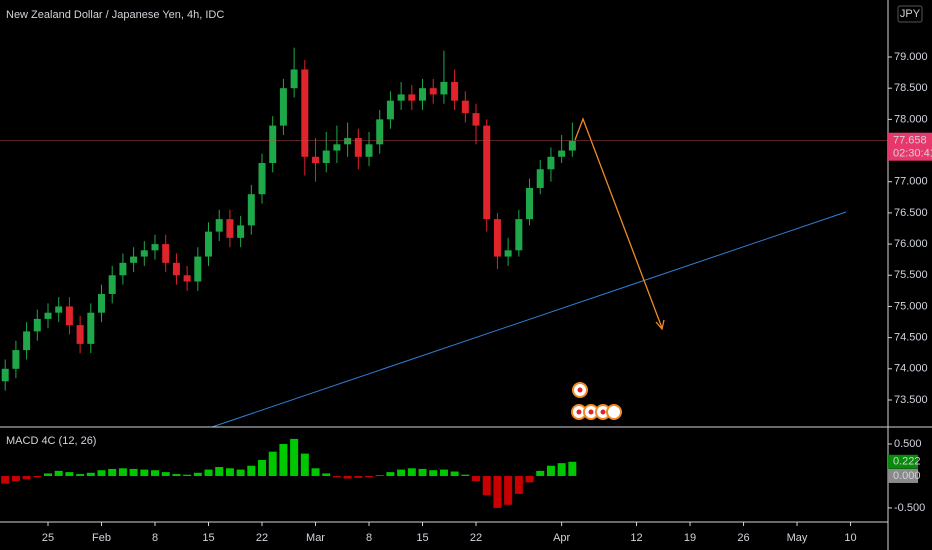 The height and width of the screenshot is (550, 932). What do you see at coordinates (596, 401) in the screenshot?
I see `event-icons` at bounding box center [596, 401].